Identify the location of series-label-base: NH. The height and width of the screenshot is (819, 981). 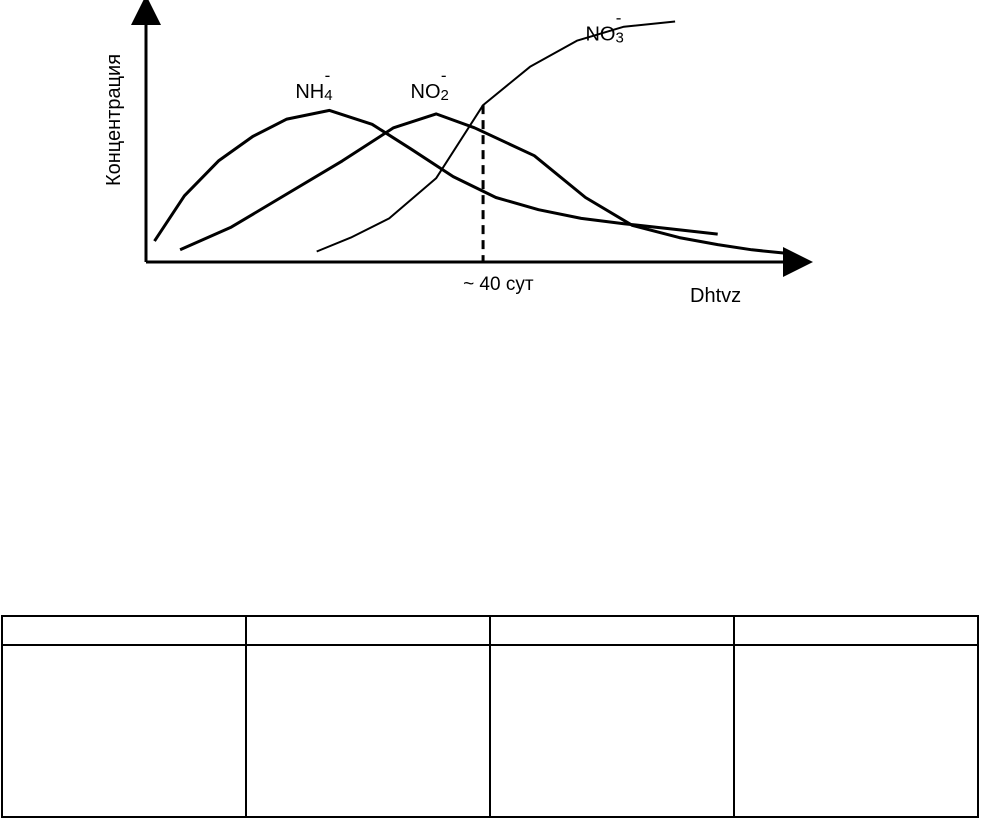
(309, 92).